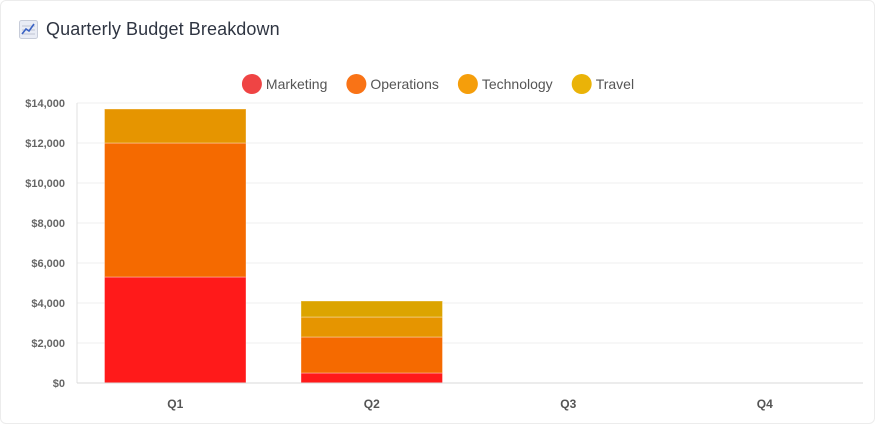 Image resolution: width=875 pixels, height=424 pixels. What do you see at coordinates (48, 224) in the screenshot?
I see `y-tick-label: $8,000` at bounding box center [48, 224].